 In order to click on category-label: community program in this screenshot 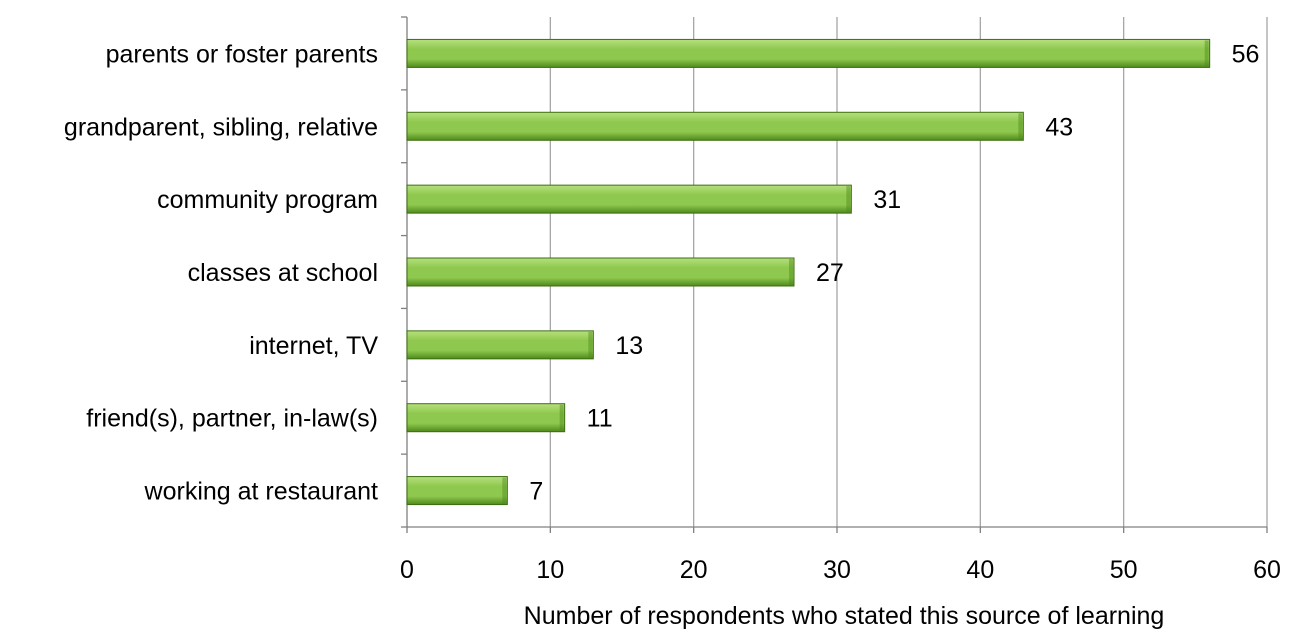, I will do `click(267, 200)`.